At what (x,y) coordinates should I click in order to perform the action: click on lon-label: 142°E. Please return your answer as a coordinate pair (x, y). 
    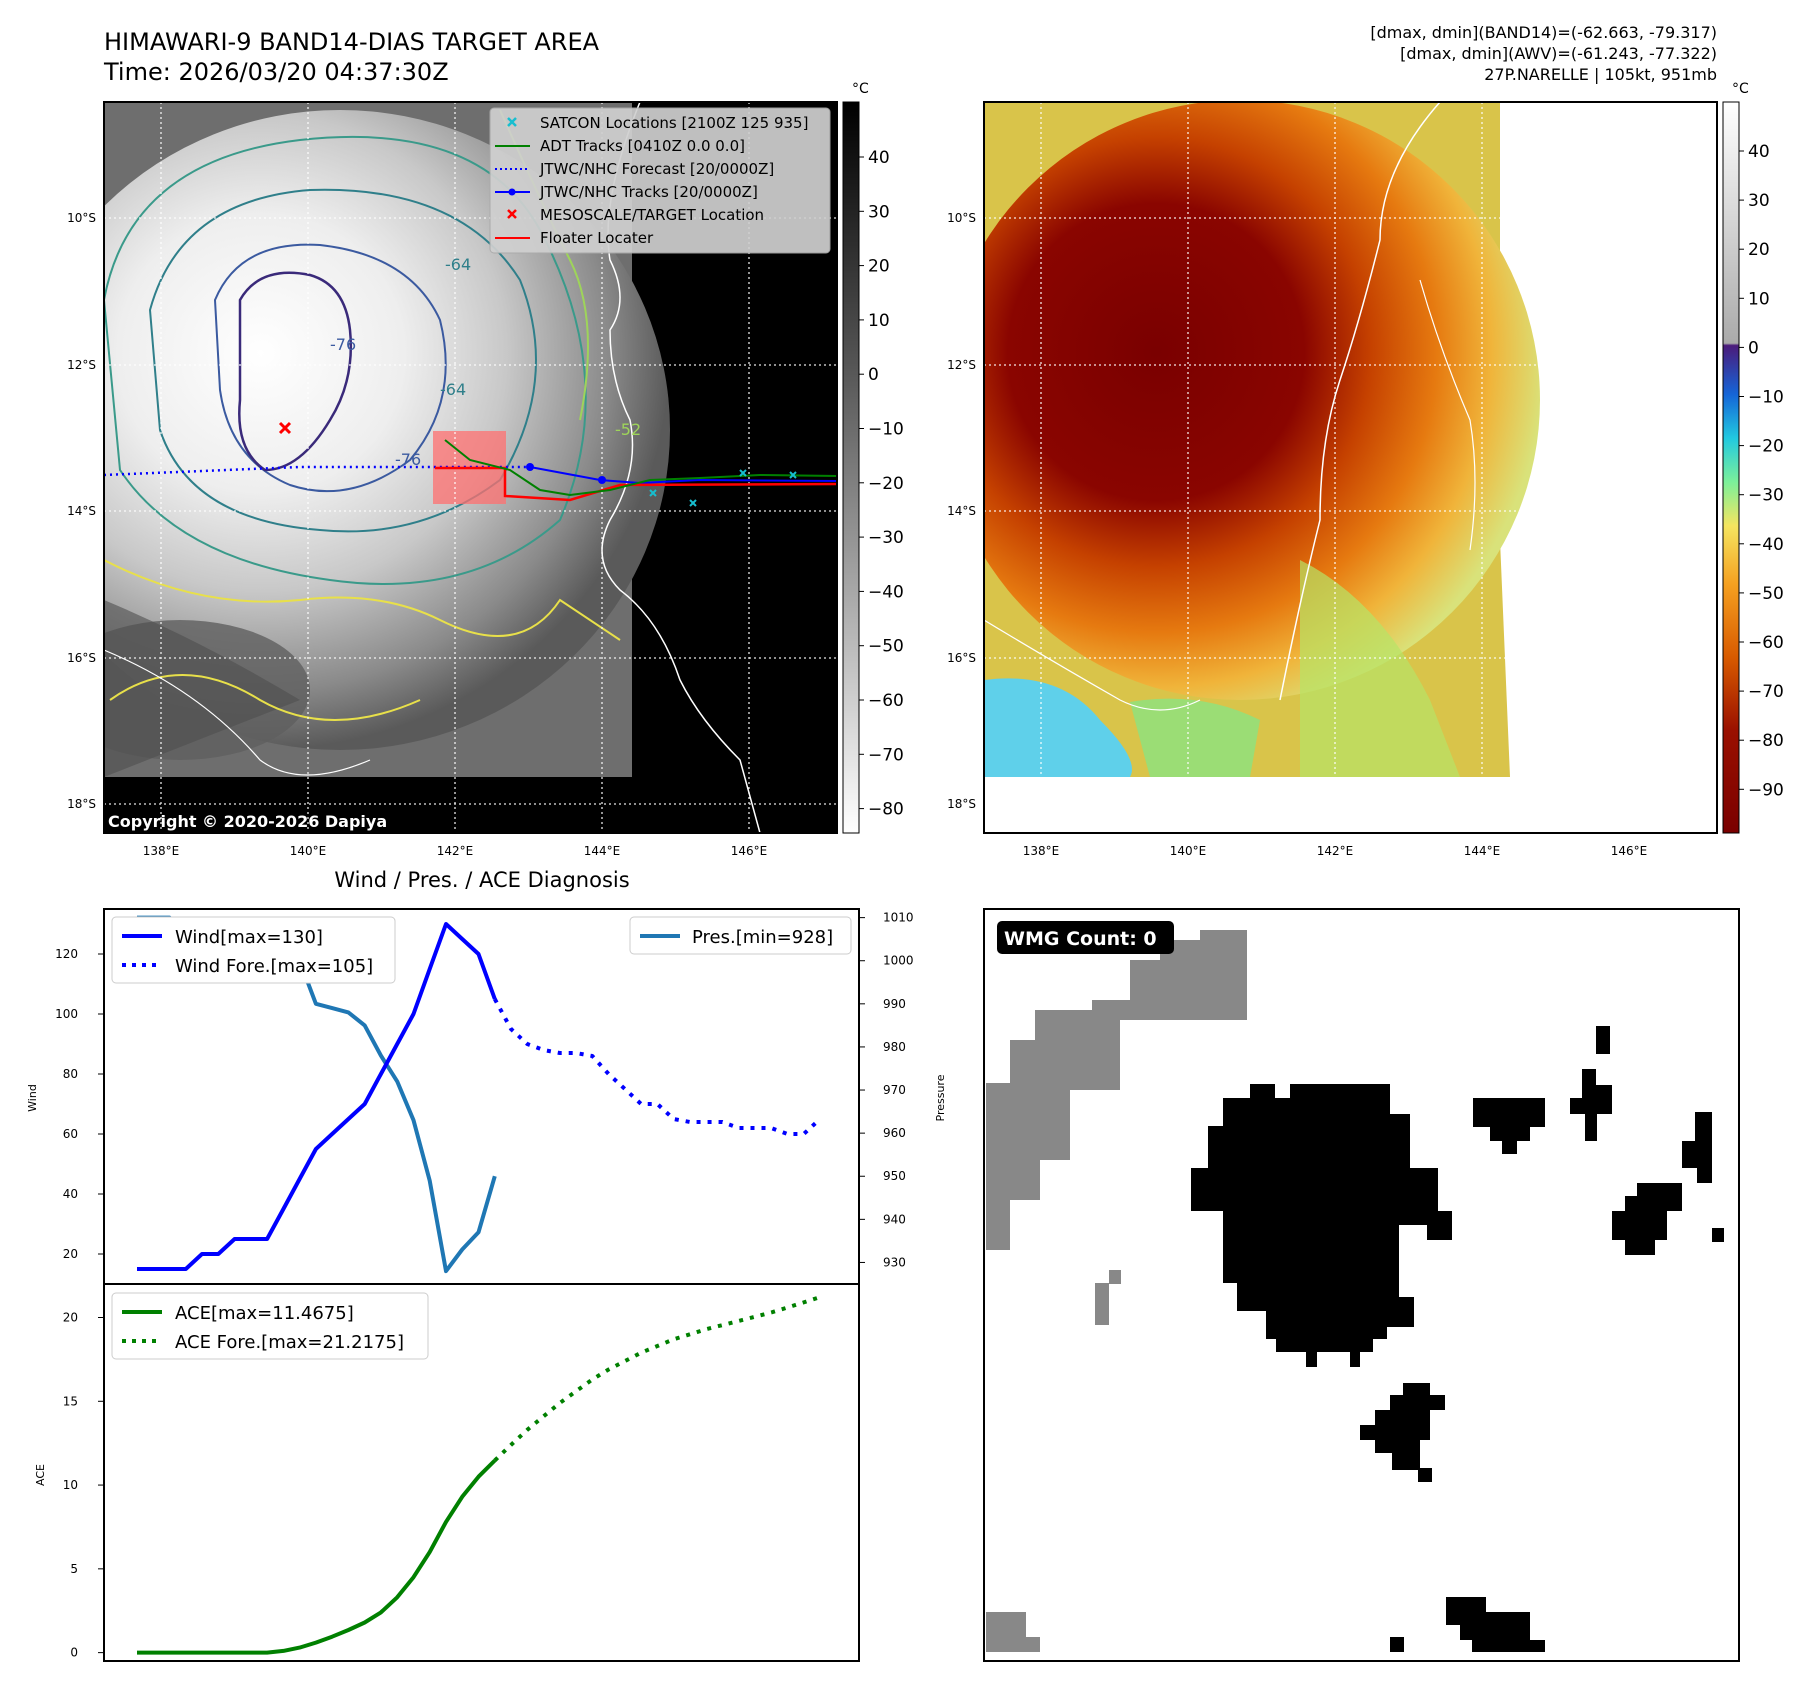
    Looking at the image, I should click on (1335, 851).